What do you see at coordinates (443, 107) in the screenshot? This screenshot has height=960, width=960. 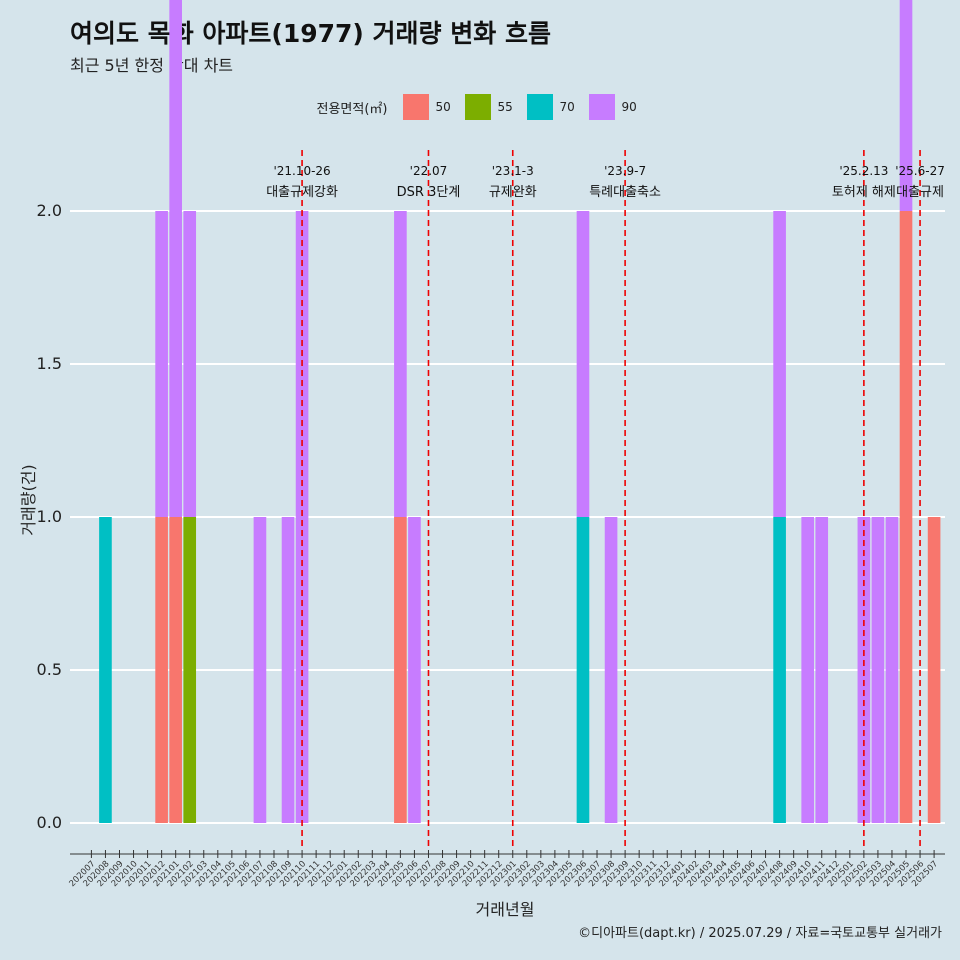 I see `legend-label-50: 50` at bounding box center [443, 107].